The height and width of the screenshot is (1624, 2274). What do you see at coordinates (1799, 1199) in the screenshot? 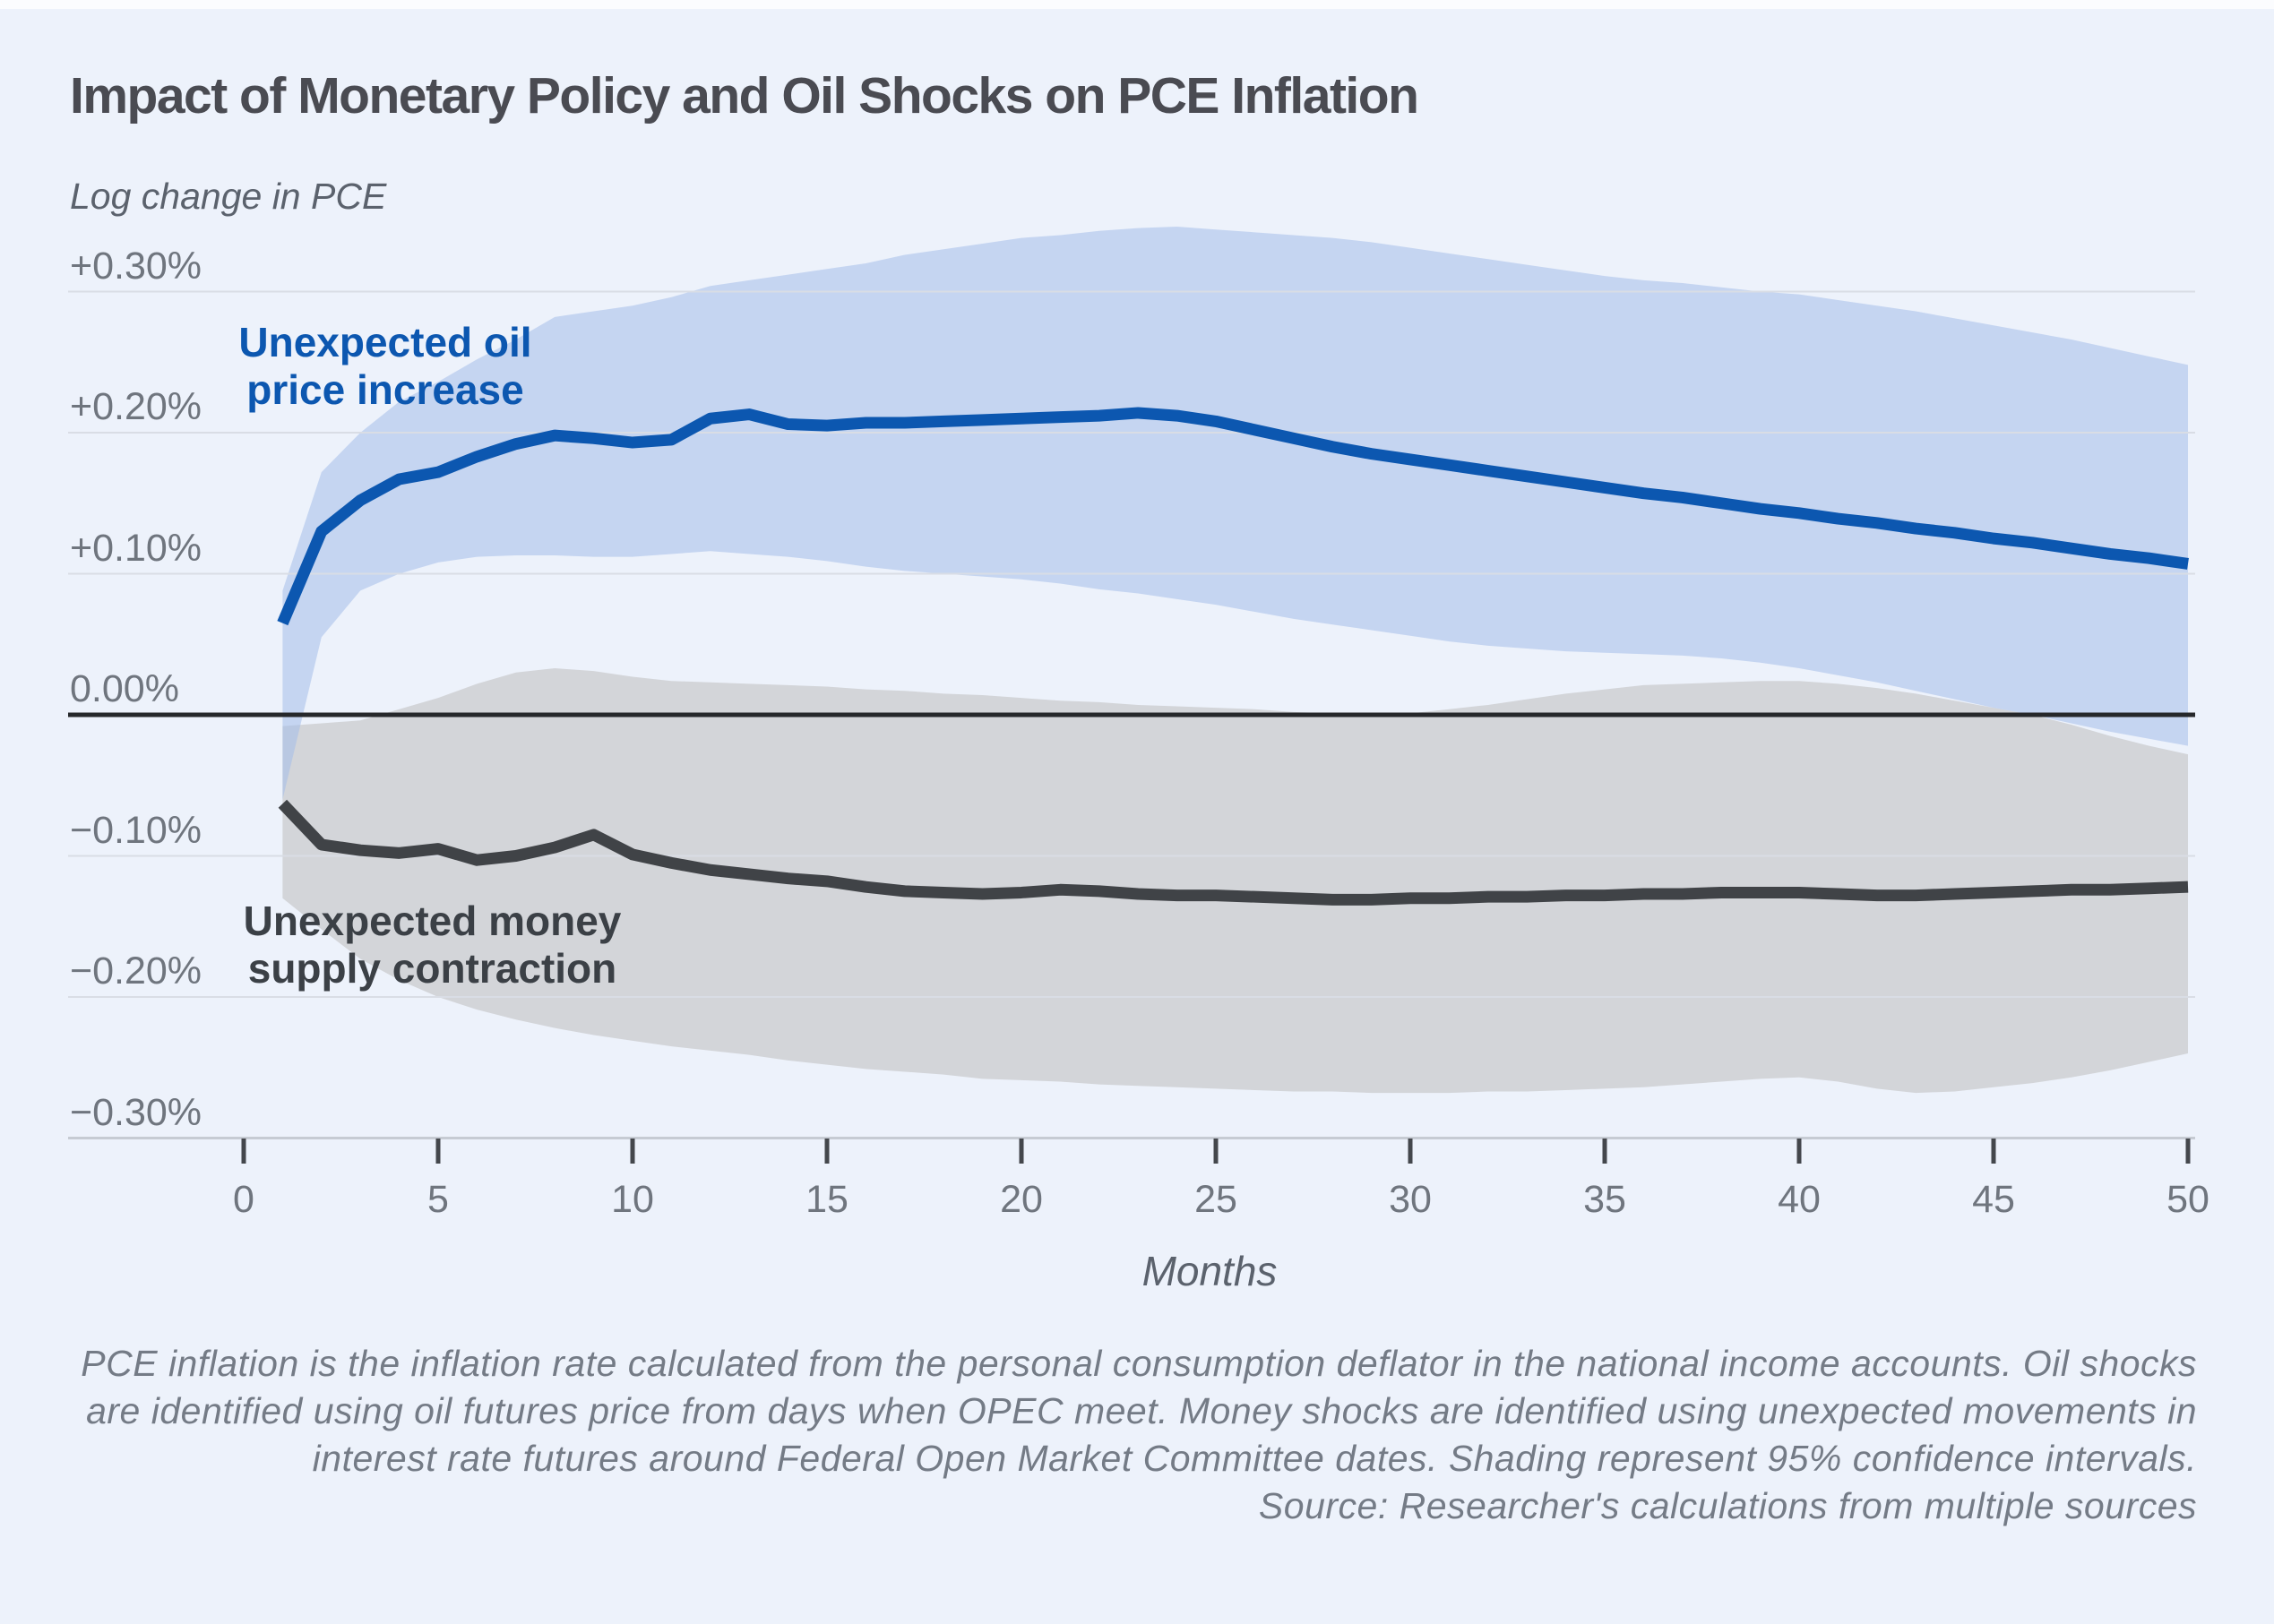
I see `x-axis-label-40: 40` at bounding box center [1799, 1199].